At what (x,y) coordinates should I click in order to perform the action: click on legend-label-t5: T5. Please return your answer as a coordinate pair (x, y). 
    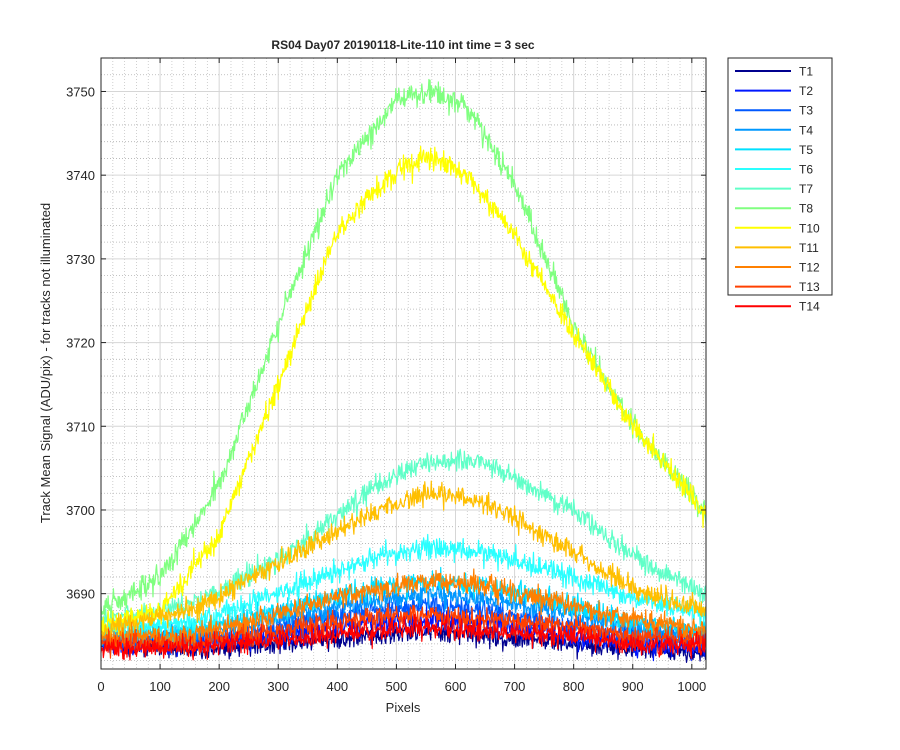
    Looking at the image, I should click on (806, 150).